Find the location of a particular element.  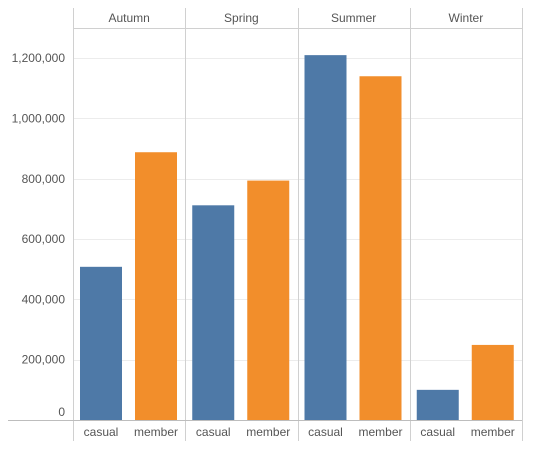

panel-header-summer: Summer is located at coordinates (353, 18).